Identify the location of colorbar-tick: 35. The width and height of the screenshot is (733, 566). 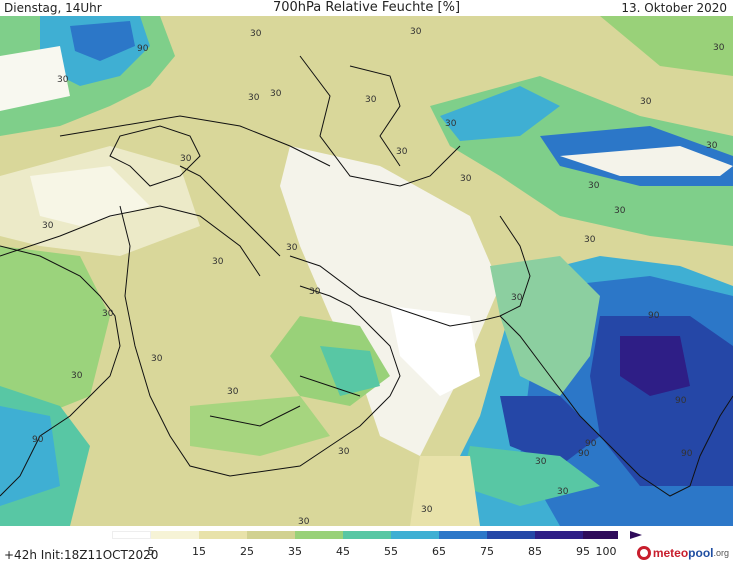
(295, 551).